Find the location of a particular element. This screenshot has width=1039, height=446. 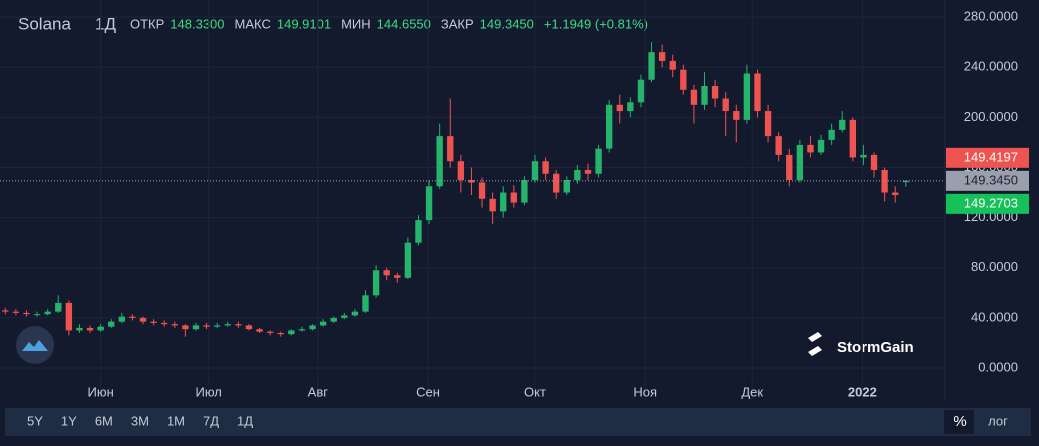

brand-icon is located at coordinates (815, 344).